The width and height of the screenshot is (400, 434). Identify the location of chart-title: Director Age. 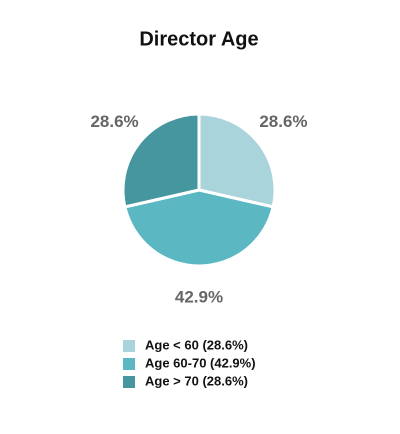
(198, 39).